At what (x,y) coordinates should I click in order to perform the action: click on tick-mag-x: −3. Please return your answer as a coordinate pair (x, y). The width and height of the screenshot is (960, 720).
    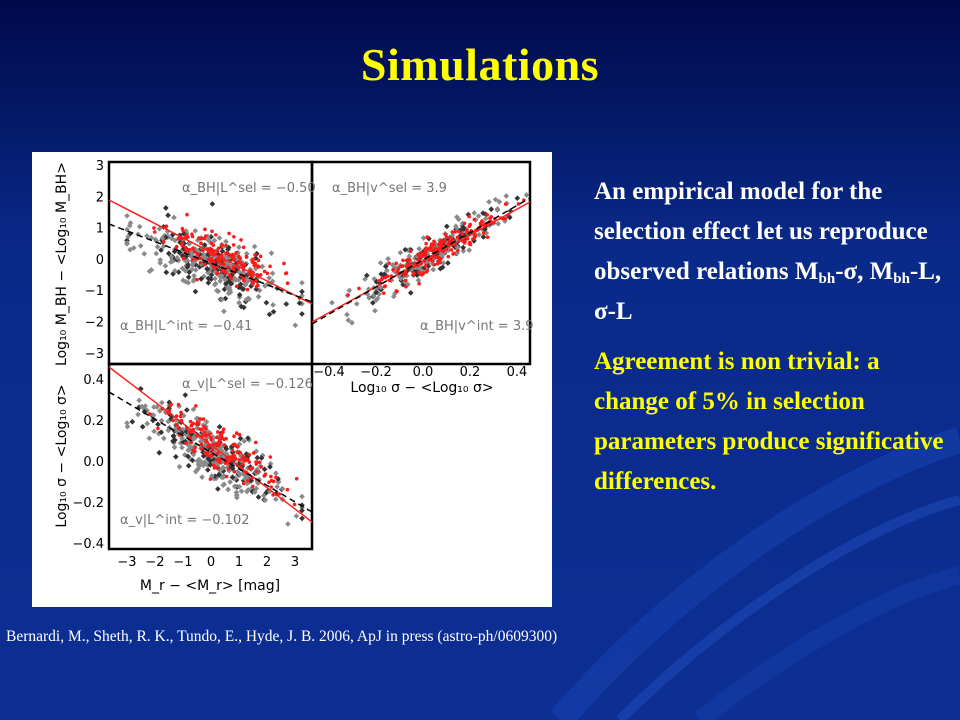
    Looking at the image, I should click on (126, 562).